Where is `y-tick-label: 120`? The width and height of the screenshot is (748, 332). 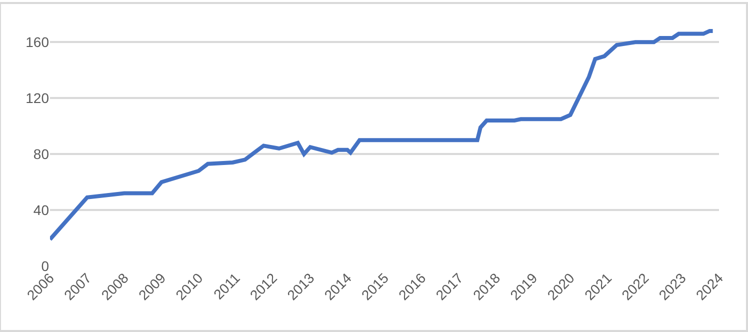
y-tick-label: 120 is located at coordinates (38, 98).